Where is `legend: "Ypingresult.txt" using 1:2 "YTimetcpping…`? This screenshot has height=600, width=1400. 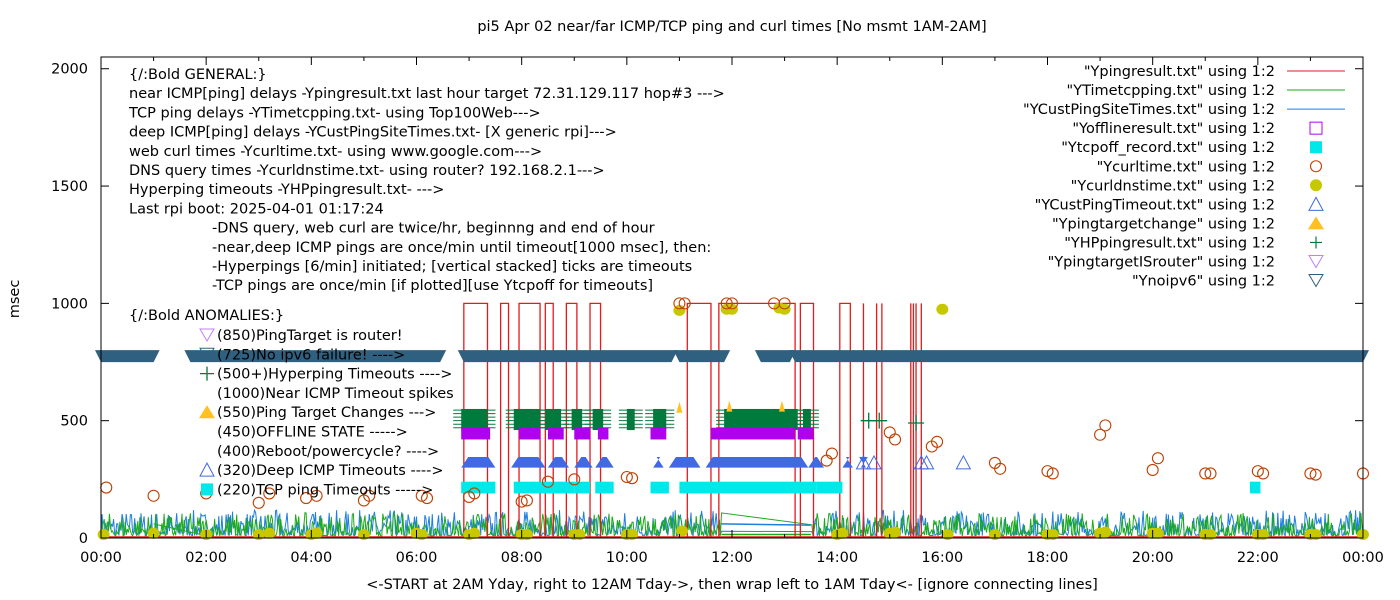 legend: "Ypingresult.txt" using 1:2 "YTimetcpping… is located at coordinates (1184, 177).